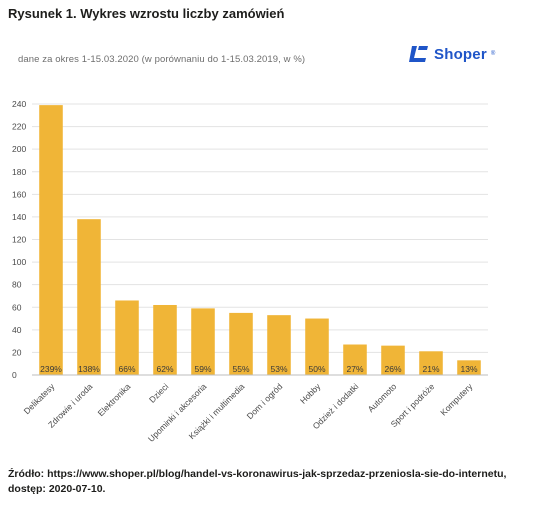 This screenshot has width=537, height=507. Describe the element at coordinates (19, 194) in the screenshot. I see `y-tick-label: 160` at that location.